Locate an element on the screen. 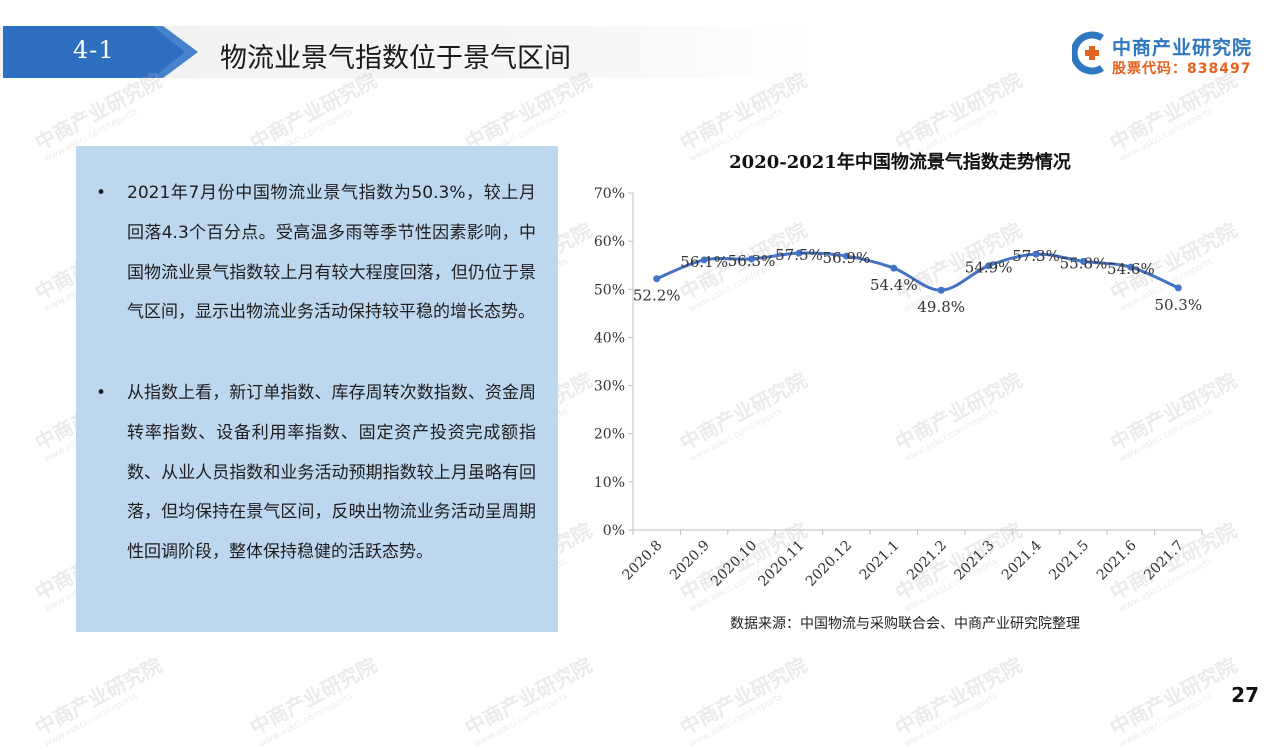 The width and height of the screenshot is (1283, 750). y-tick-label: 50% is located at coordinates (609, 290).